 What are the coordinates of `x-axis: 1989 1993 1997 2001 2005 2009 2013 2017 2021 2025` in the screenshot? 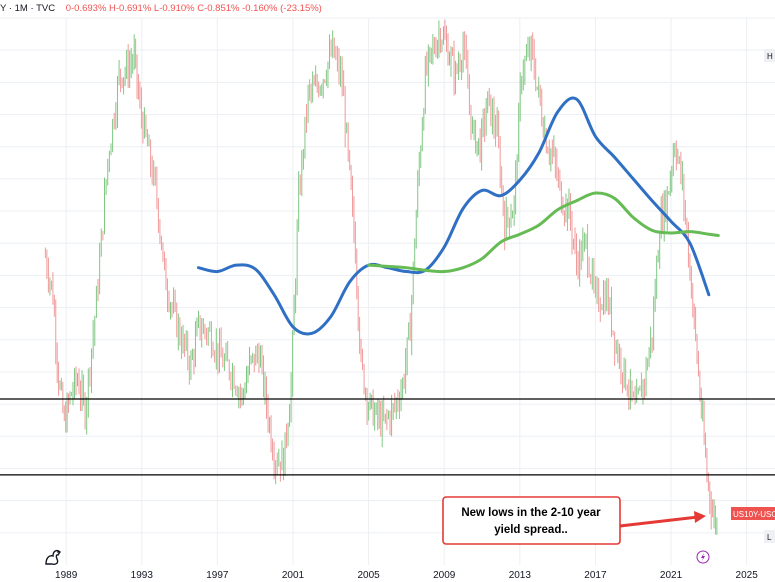 It's located at (406, 575).